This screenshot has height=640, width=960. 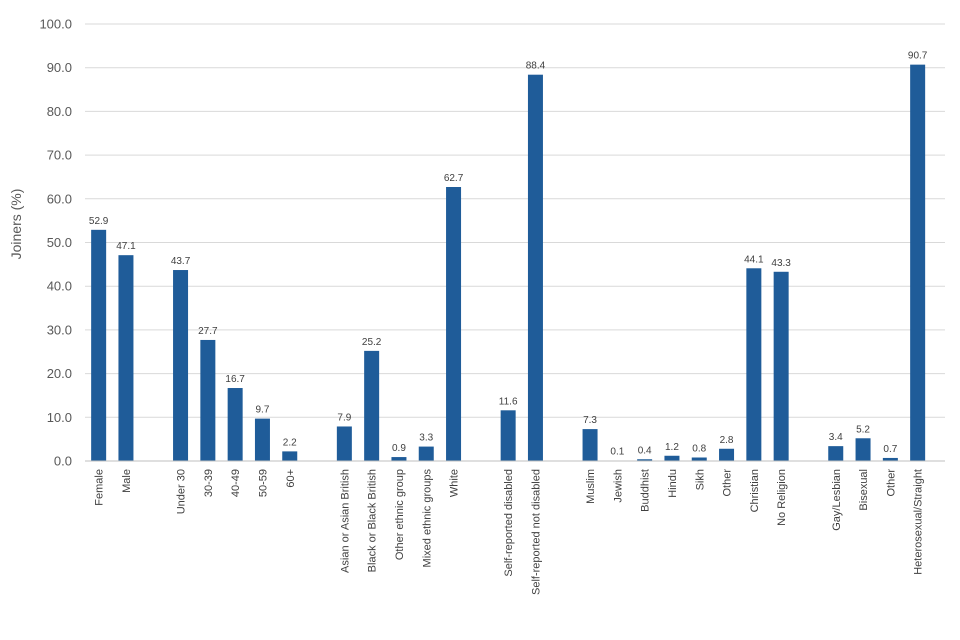 I want to click on y-tick-label: 90.0, so click(x=59, y=67).